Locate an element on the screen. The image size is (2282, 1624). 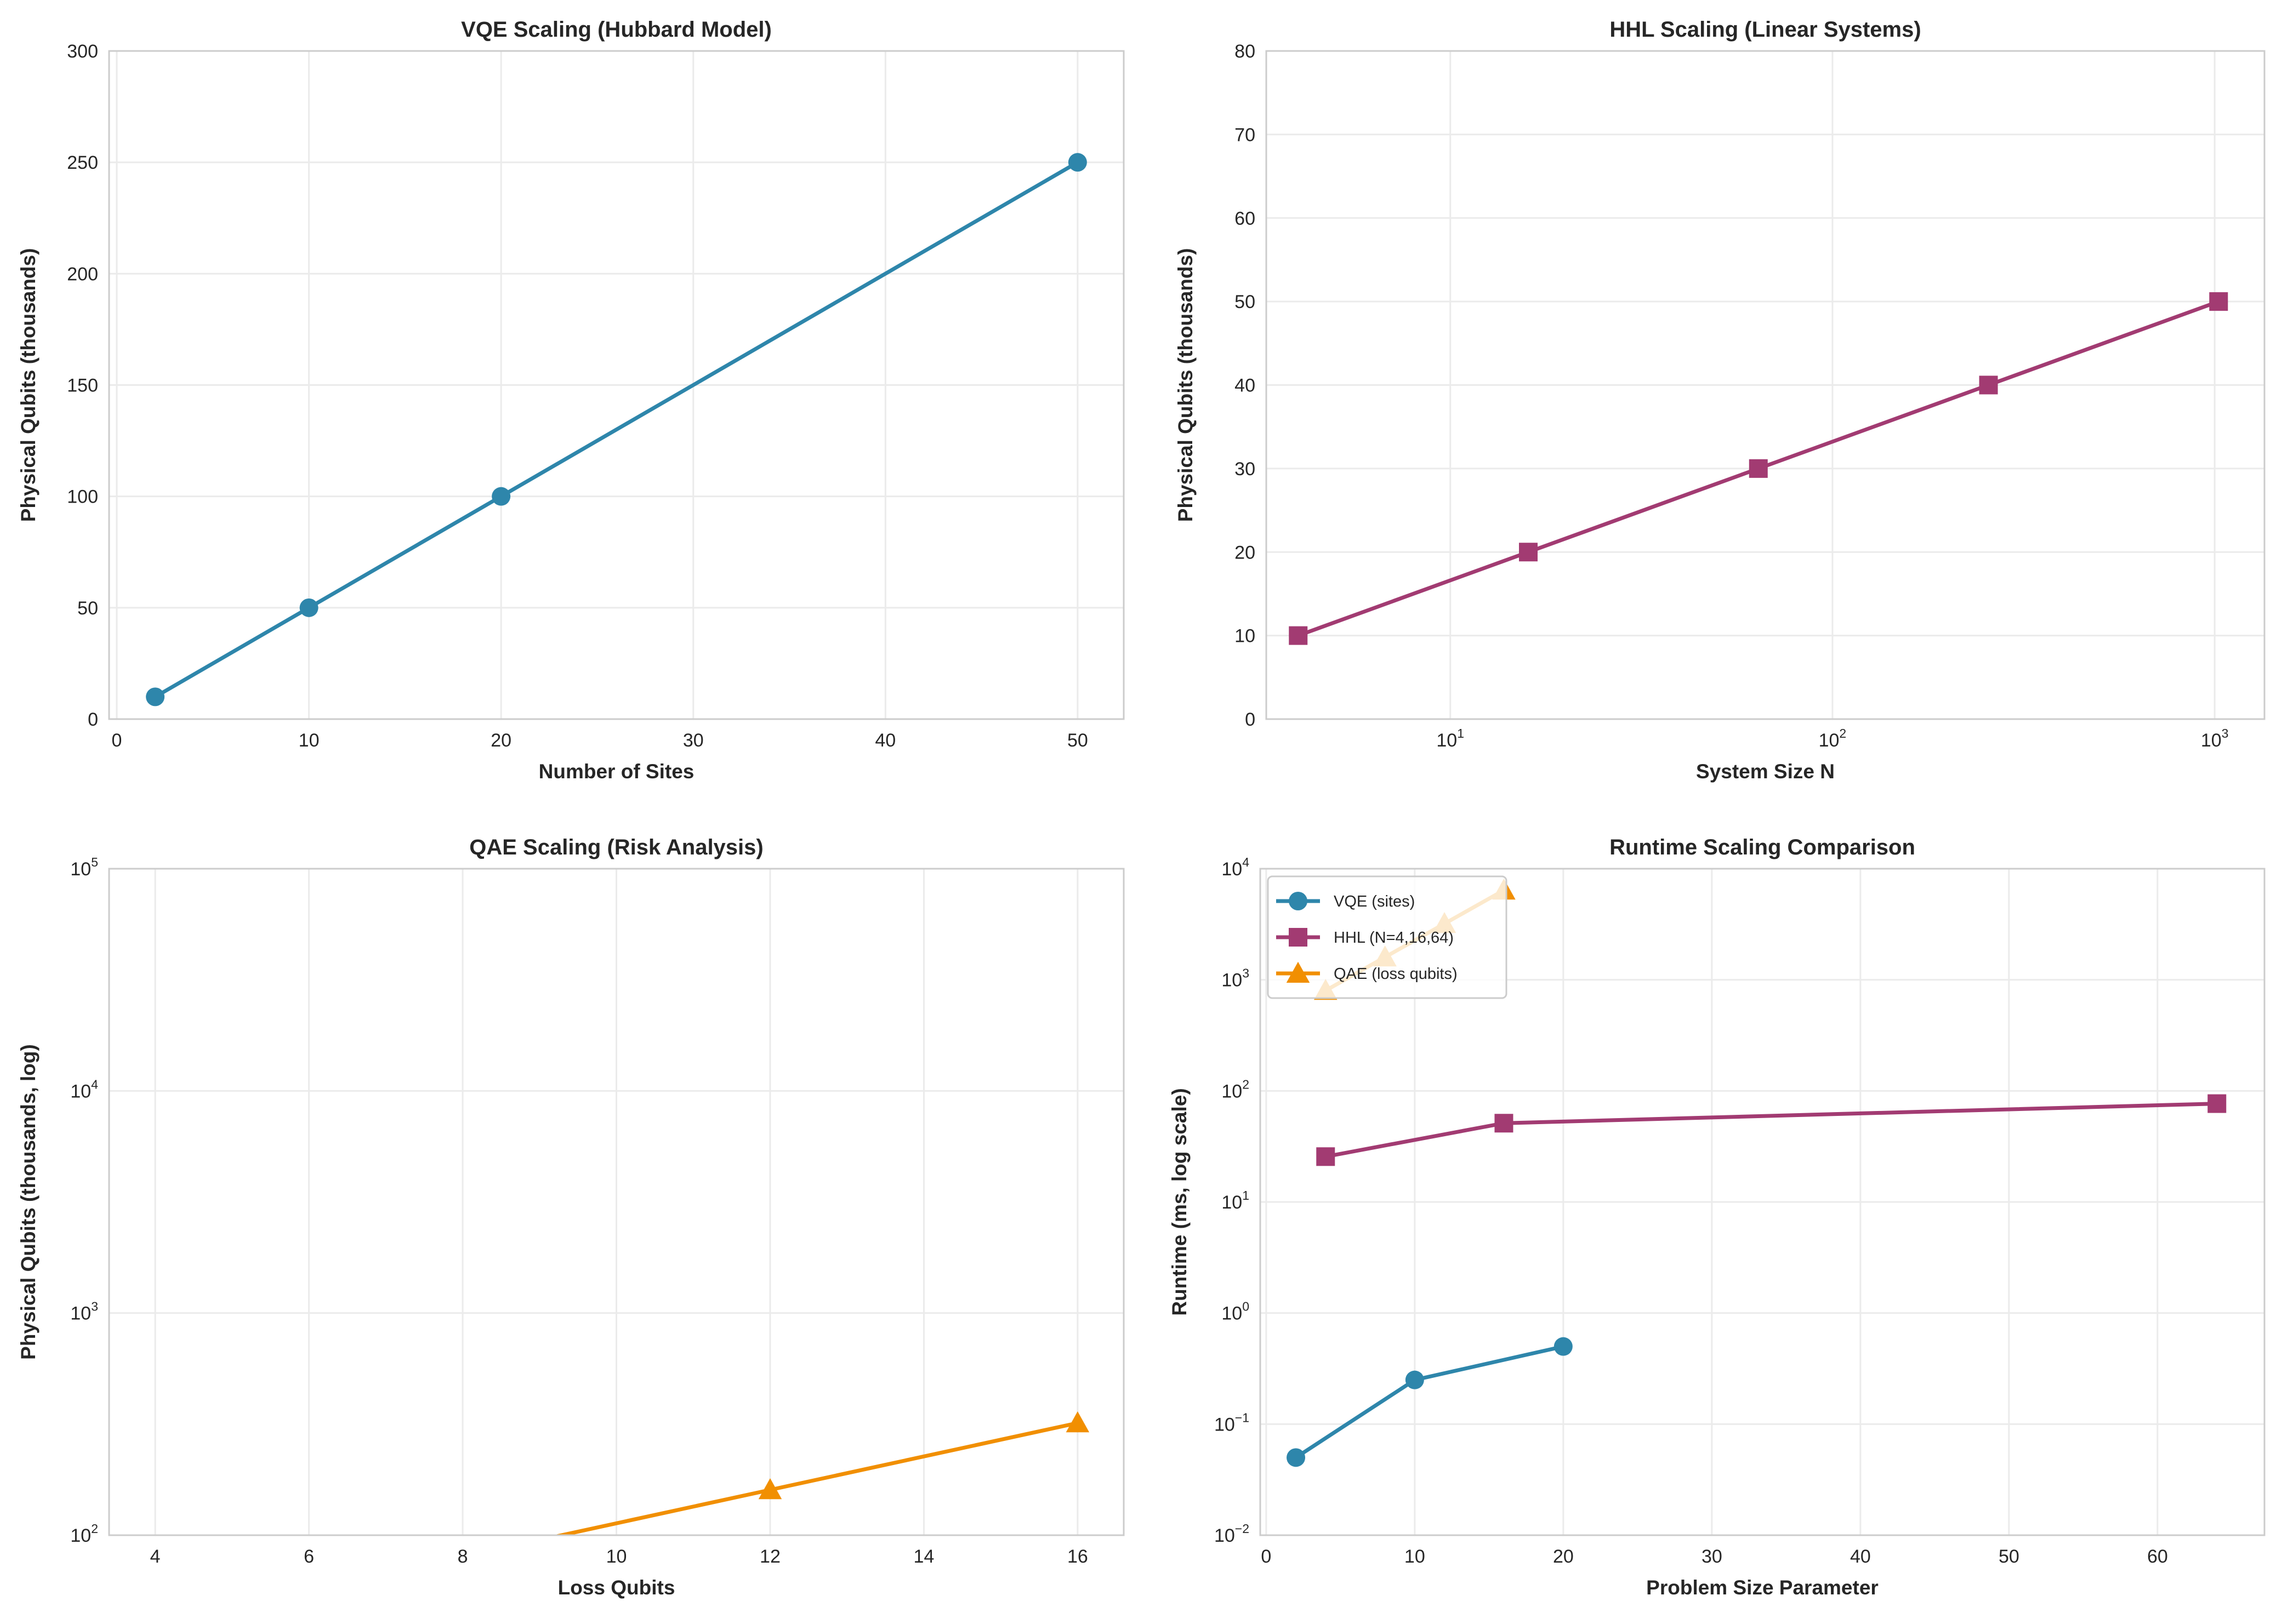
x-tick-label: 10¹ is located at coordinates (1450, 738).